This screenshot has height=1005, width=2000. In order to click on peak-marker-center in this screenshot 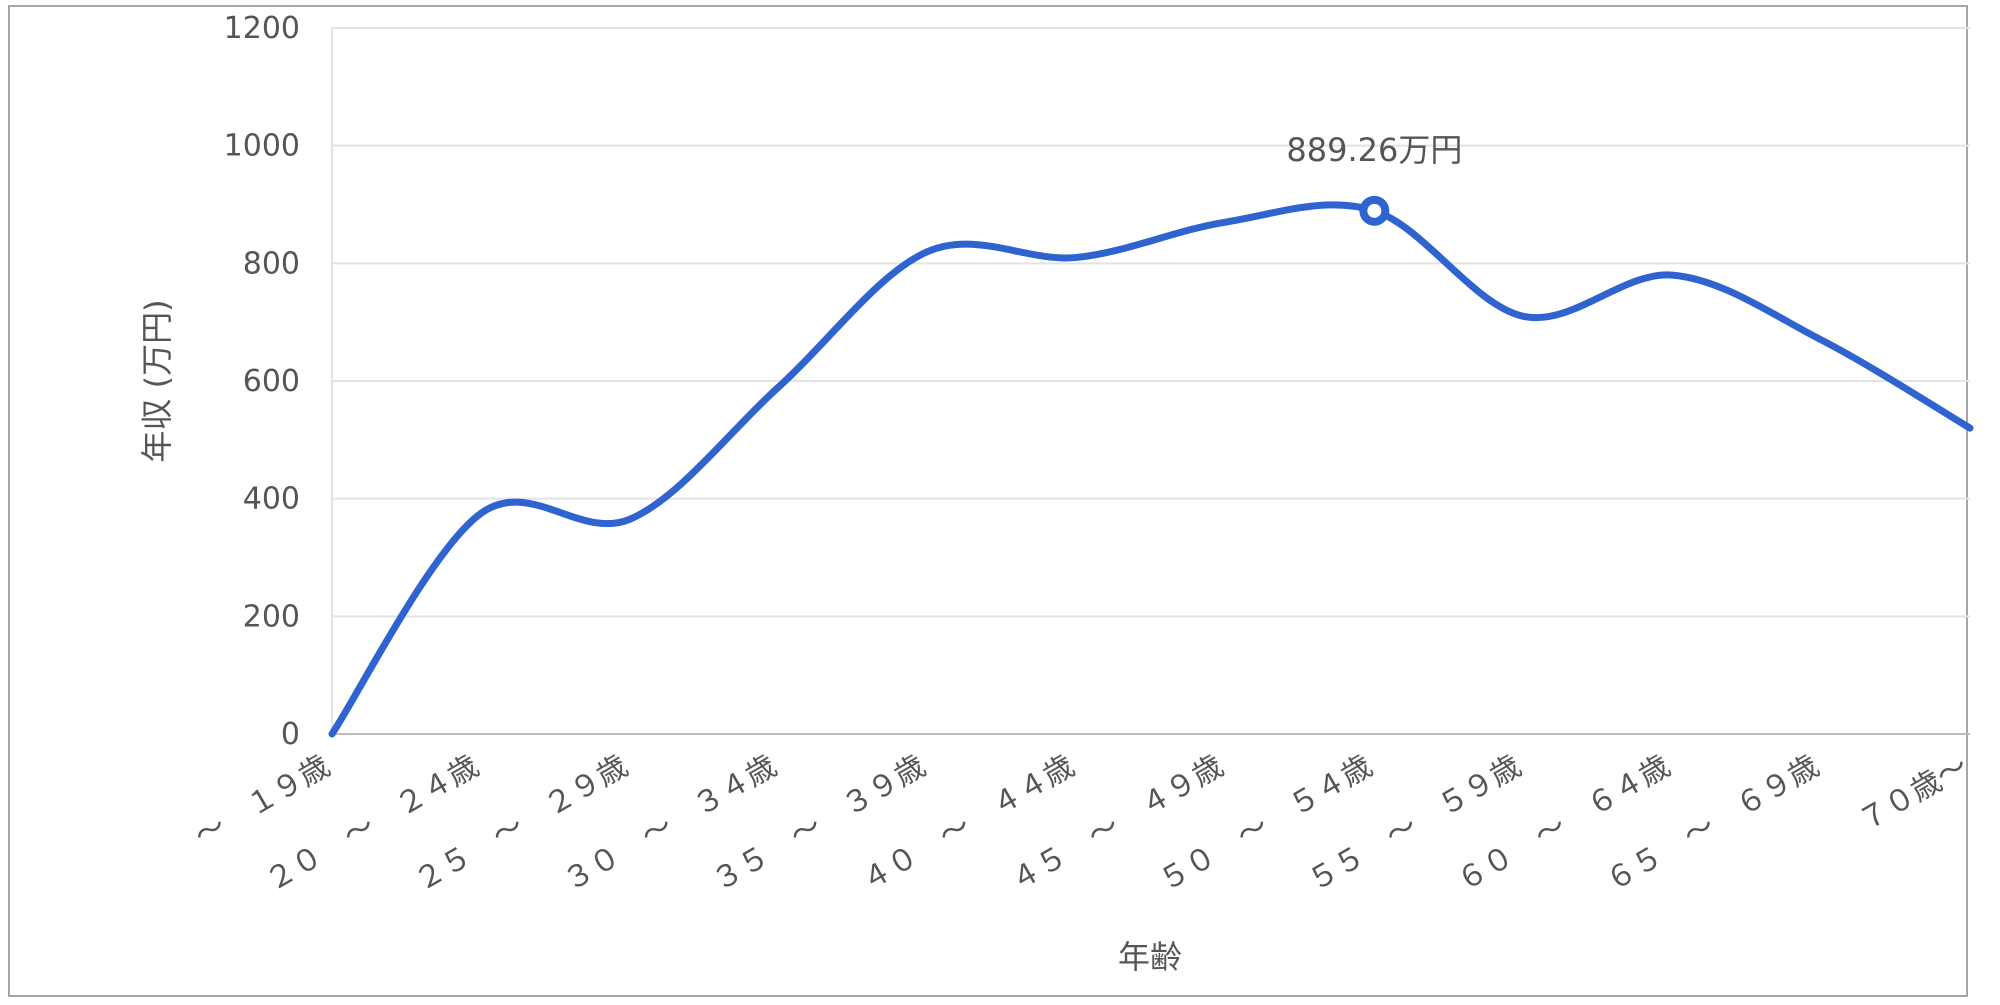, I will do `click(1374, 210)`.